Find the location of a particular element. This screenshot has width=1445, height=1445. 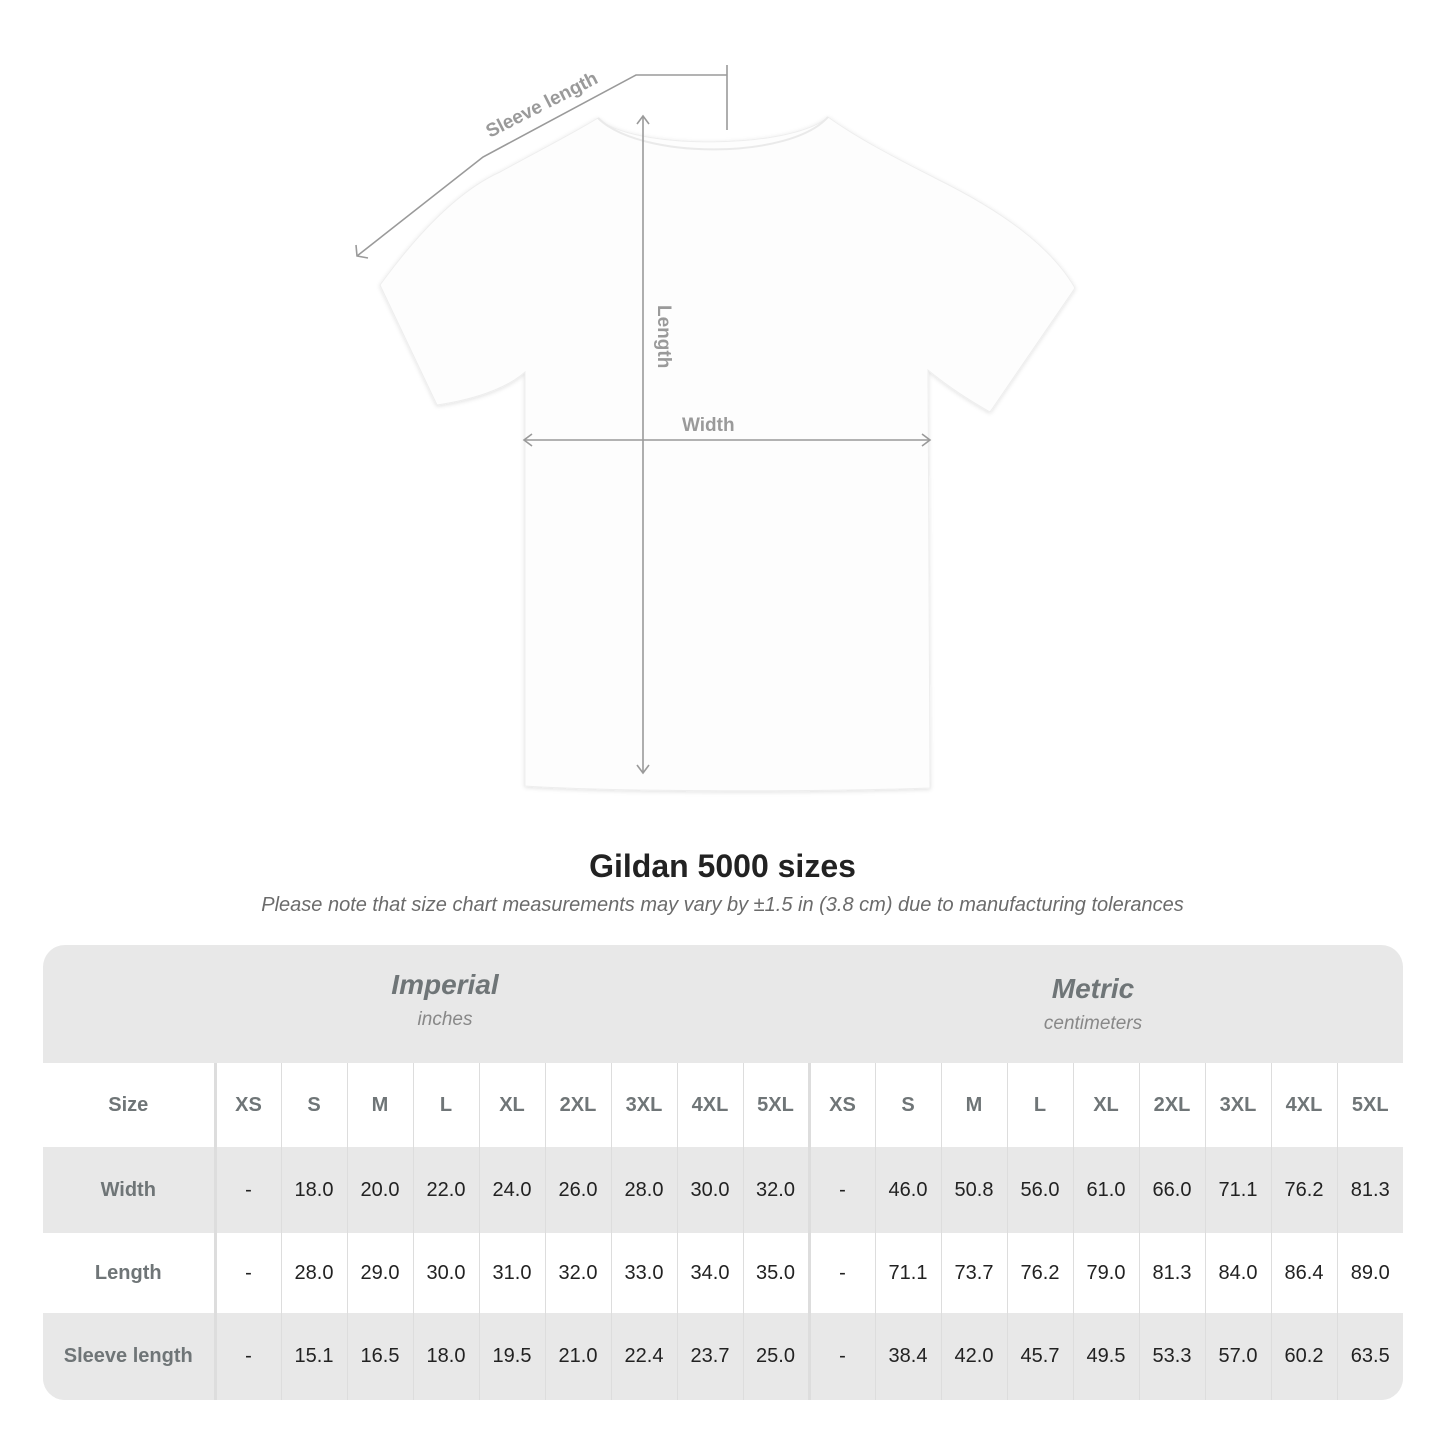

width-label: Width is located at coordinates (708, 425).